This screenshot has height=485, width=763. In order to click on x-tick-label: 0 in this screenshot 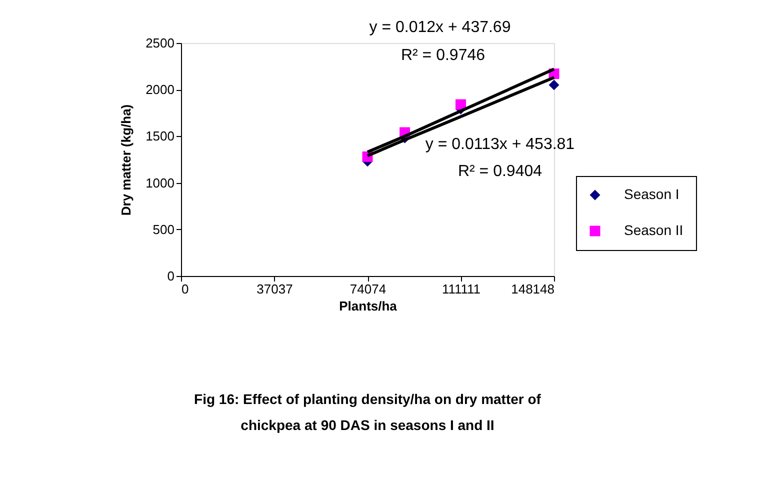, I will do `click(185, 289)`.